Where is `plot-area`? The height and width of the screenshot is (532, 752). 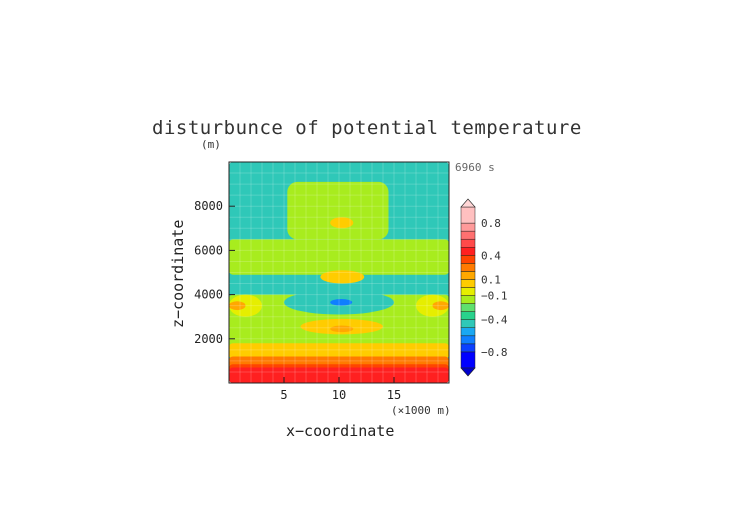
plot-area is located at coordinates (339, 272).